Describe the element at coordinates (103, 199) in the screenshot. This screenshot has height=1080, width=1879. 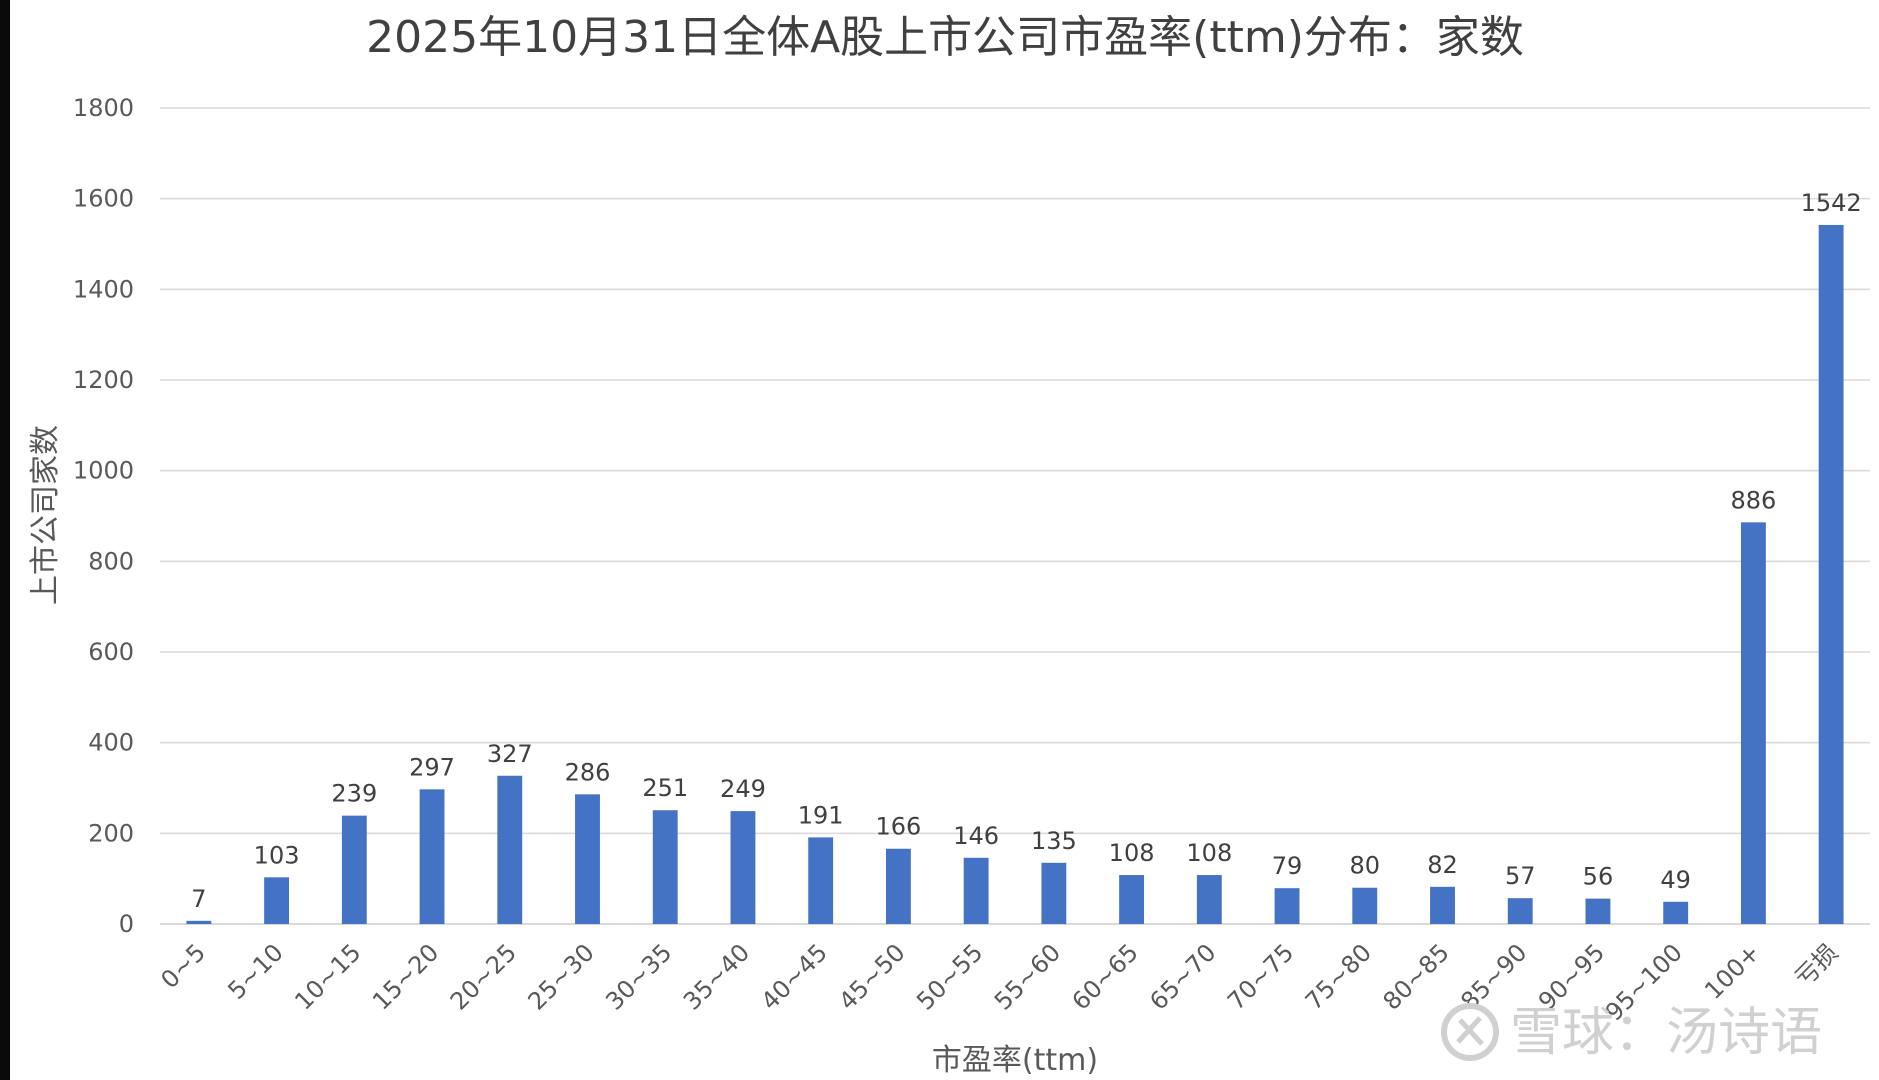
I see `y-tick-label: 1600` at that location.